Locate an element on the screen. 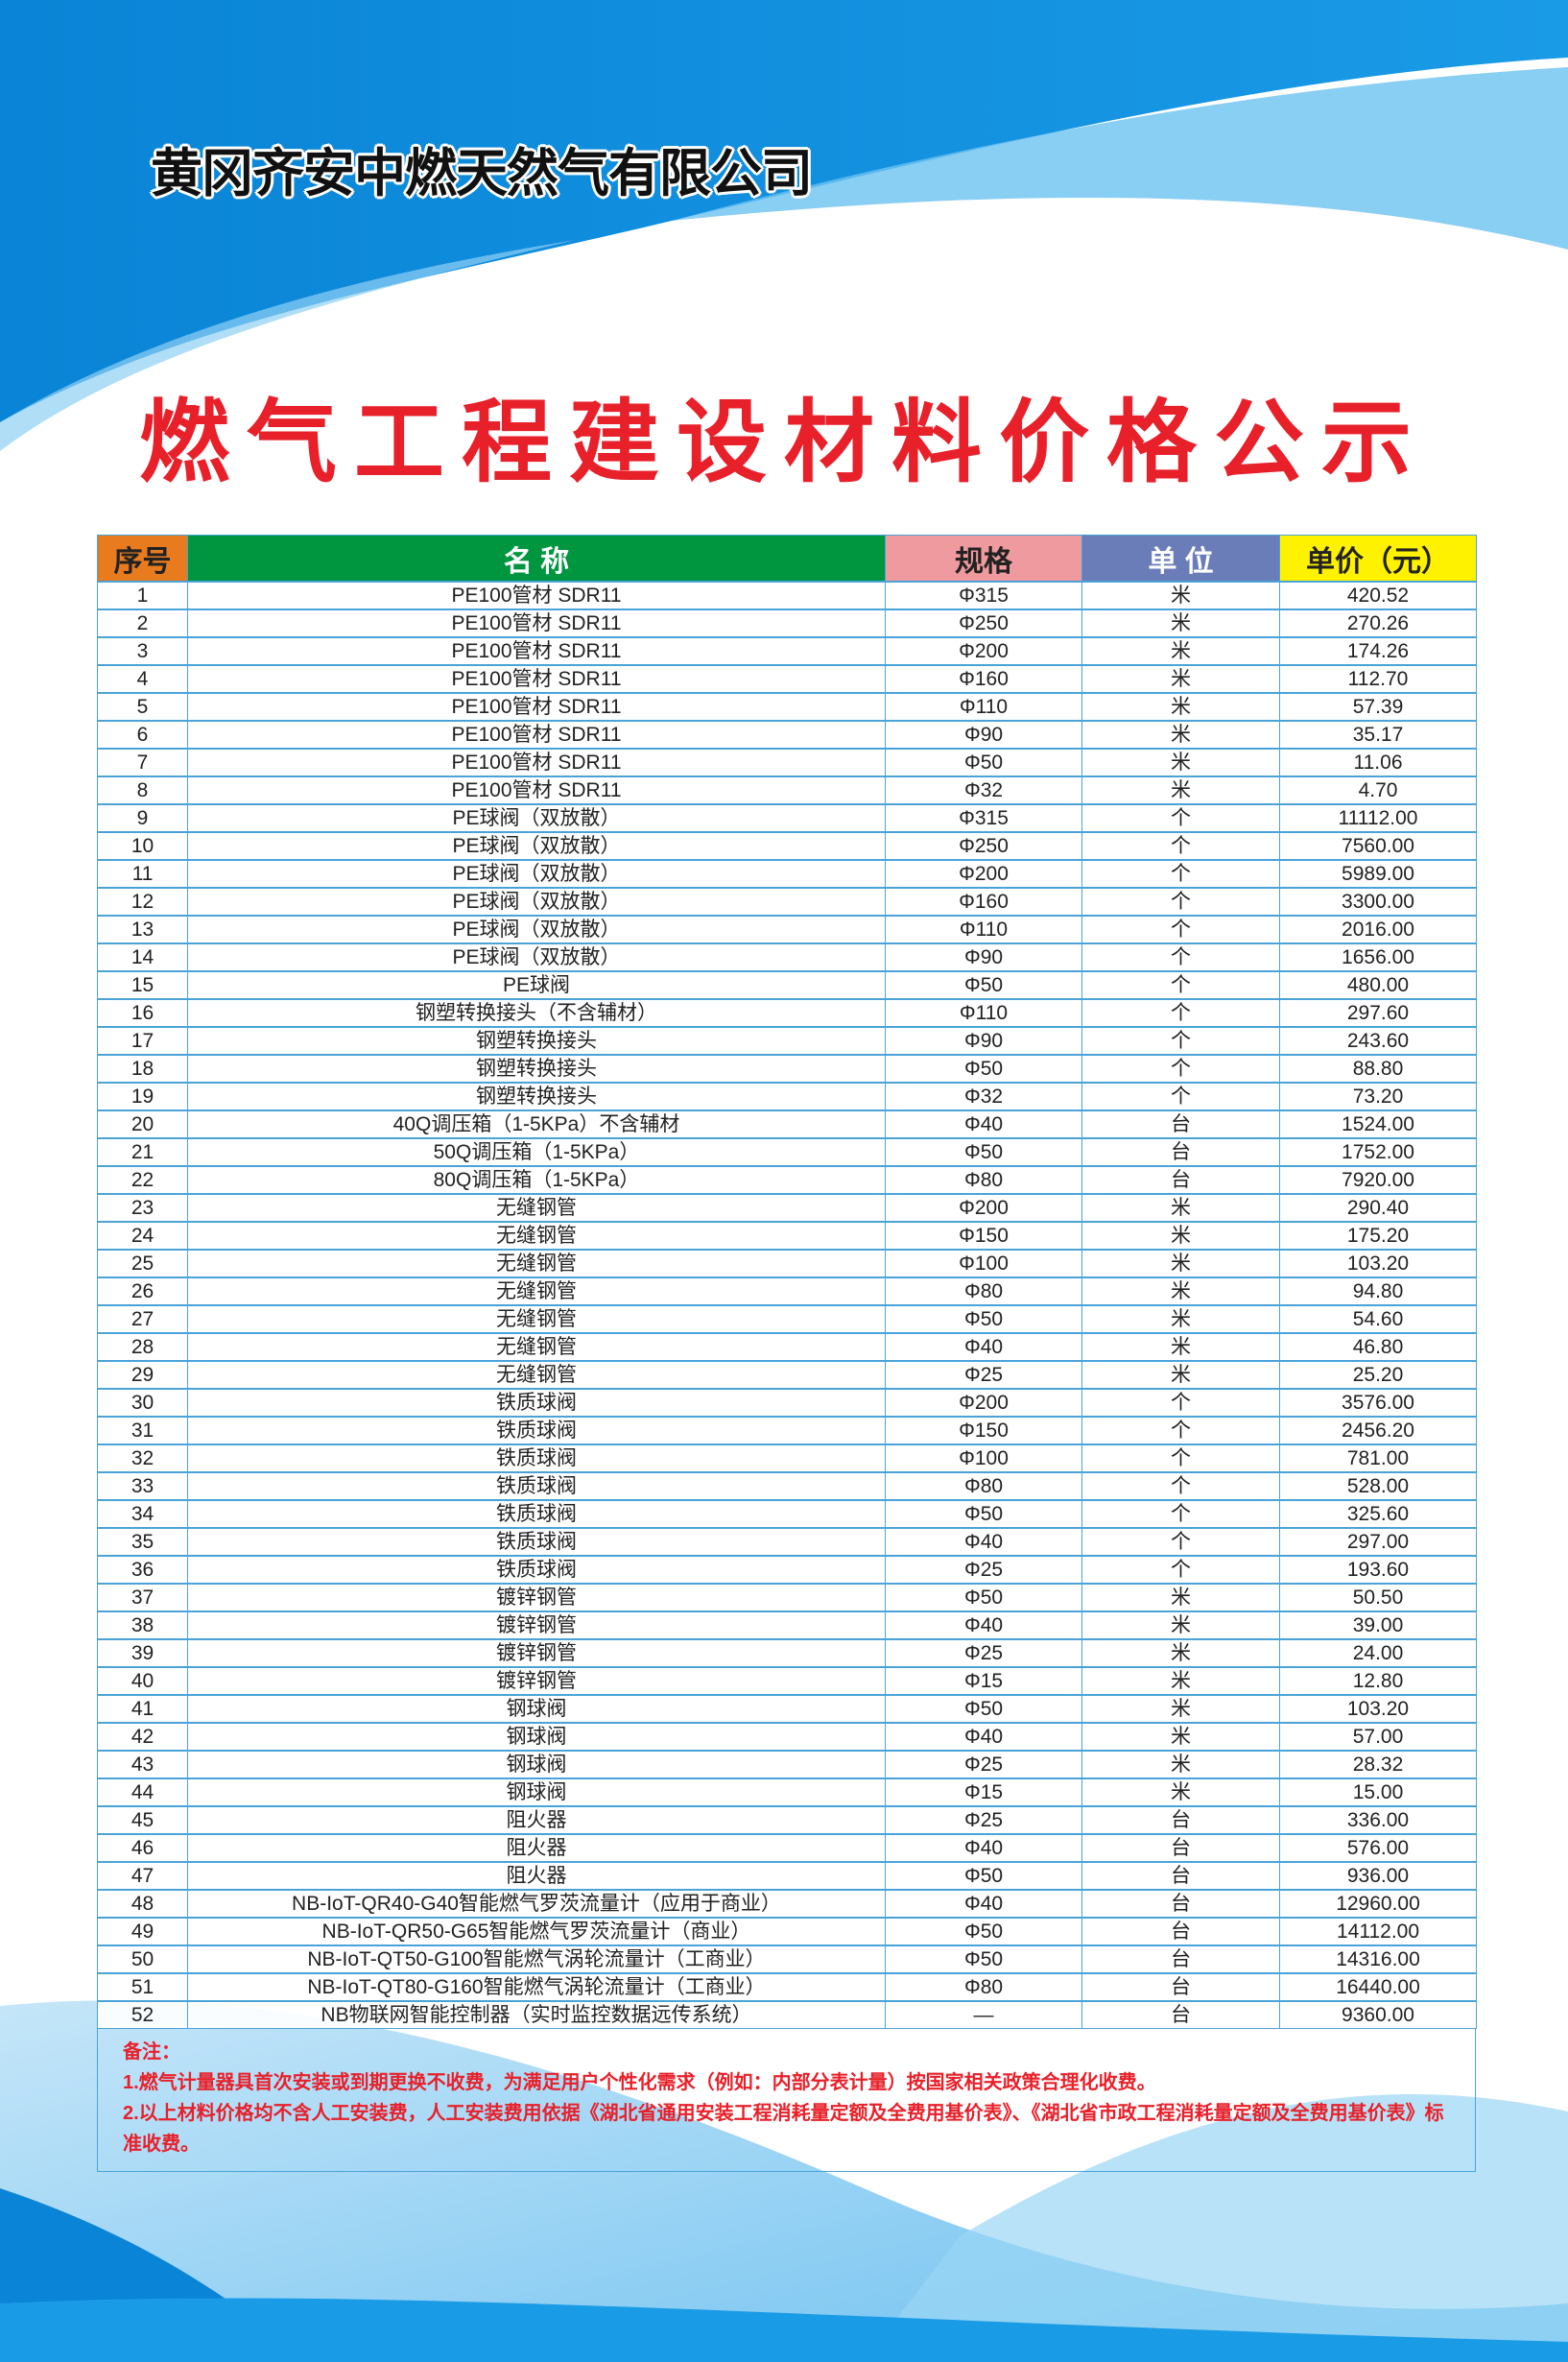 This screenshot has width=1568, height=2362. cell-price: 54.60 is located at coordinates (1378, 1319).